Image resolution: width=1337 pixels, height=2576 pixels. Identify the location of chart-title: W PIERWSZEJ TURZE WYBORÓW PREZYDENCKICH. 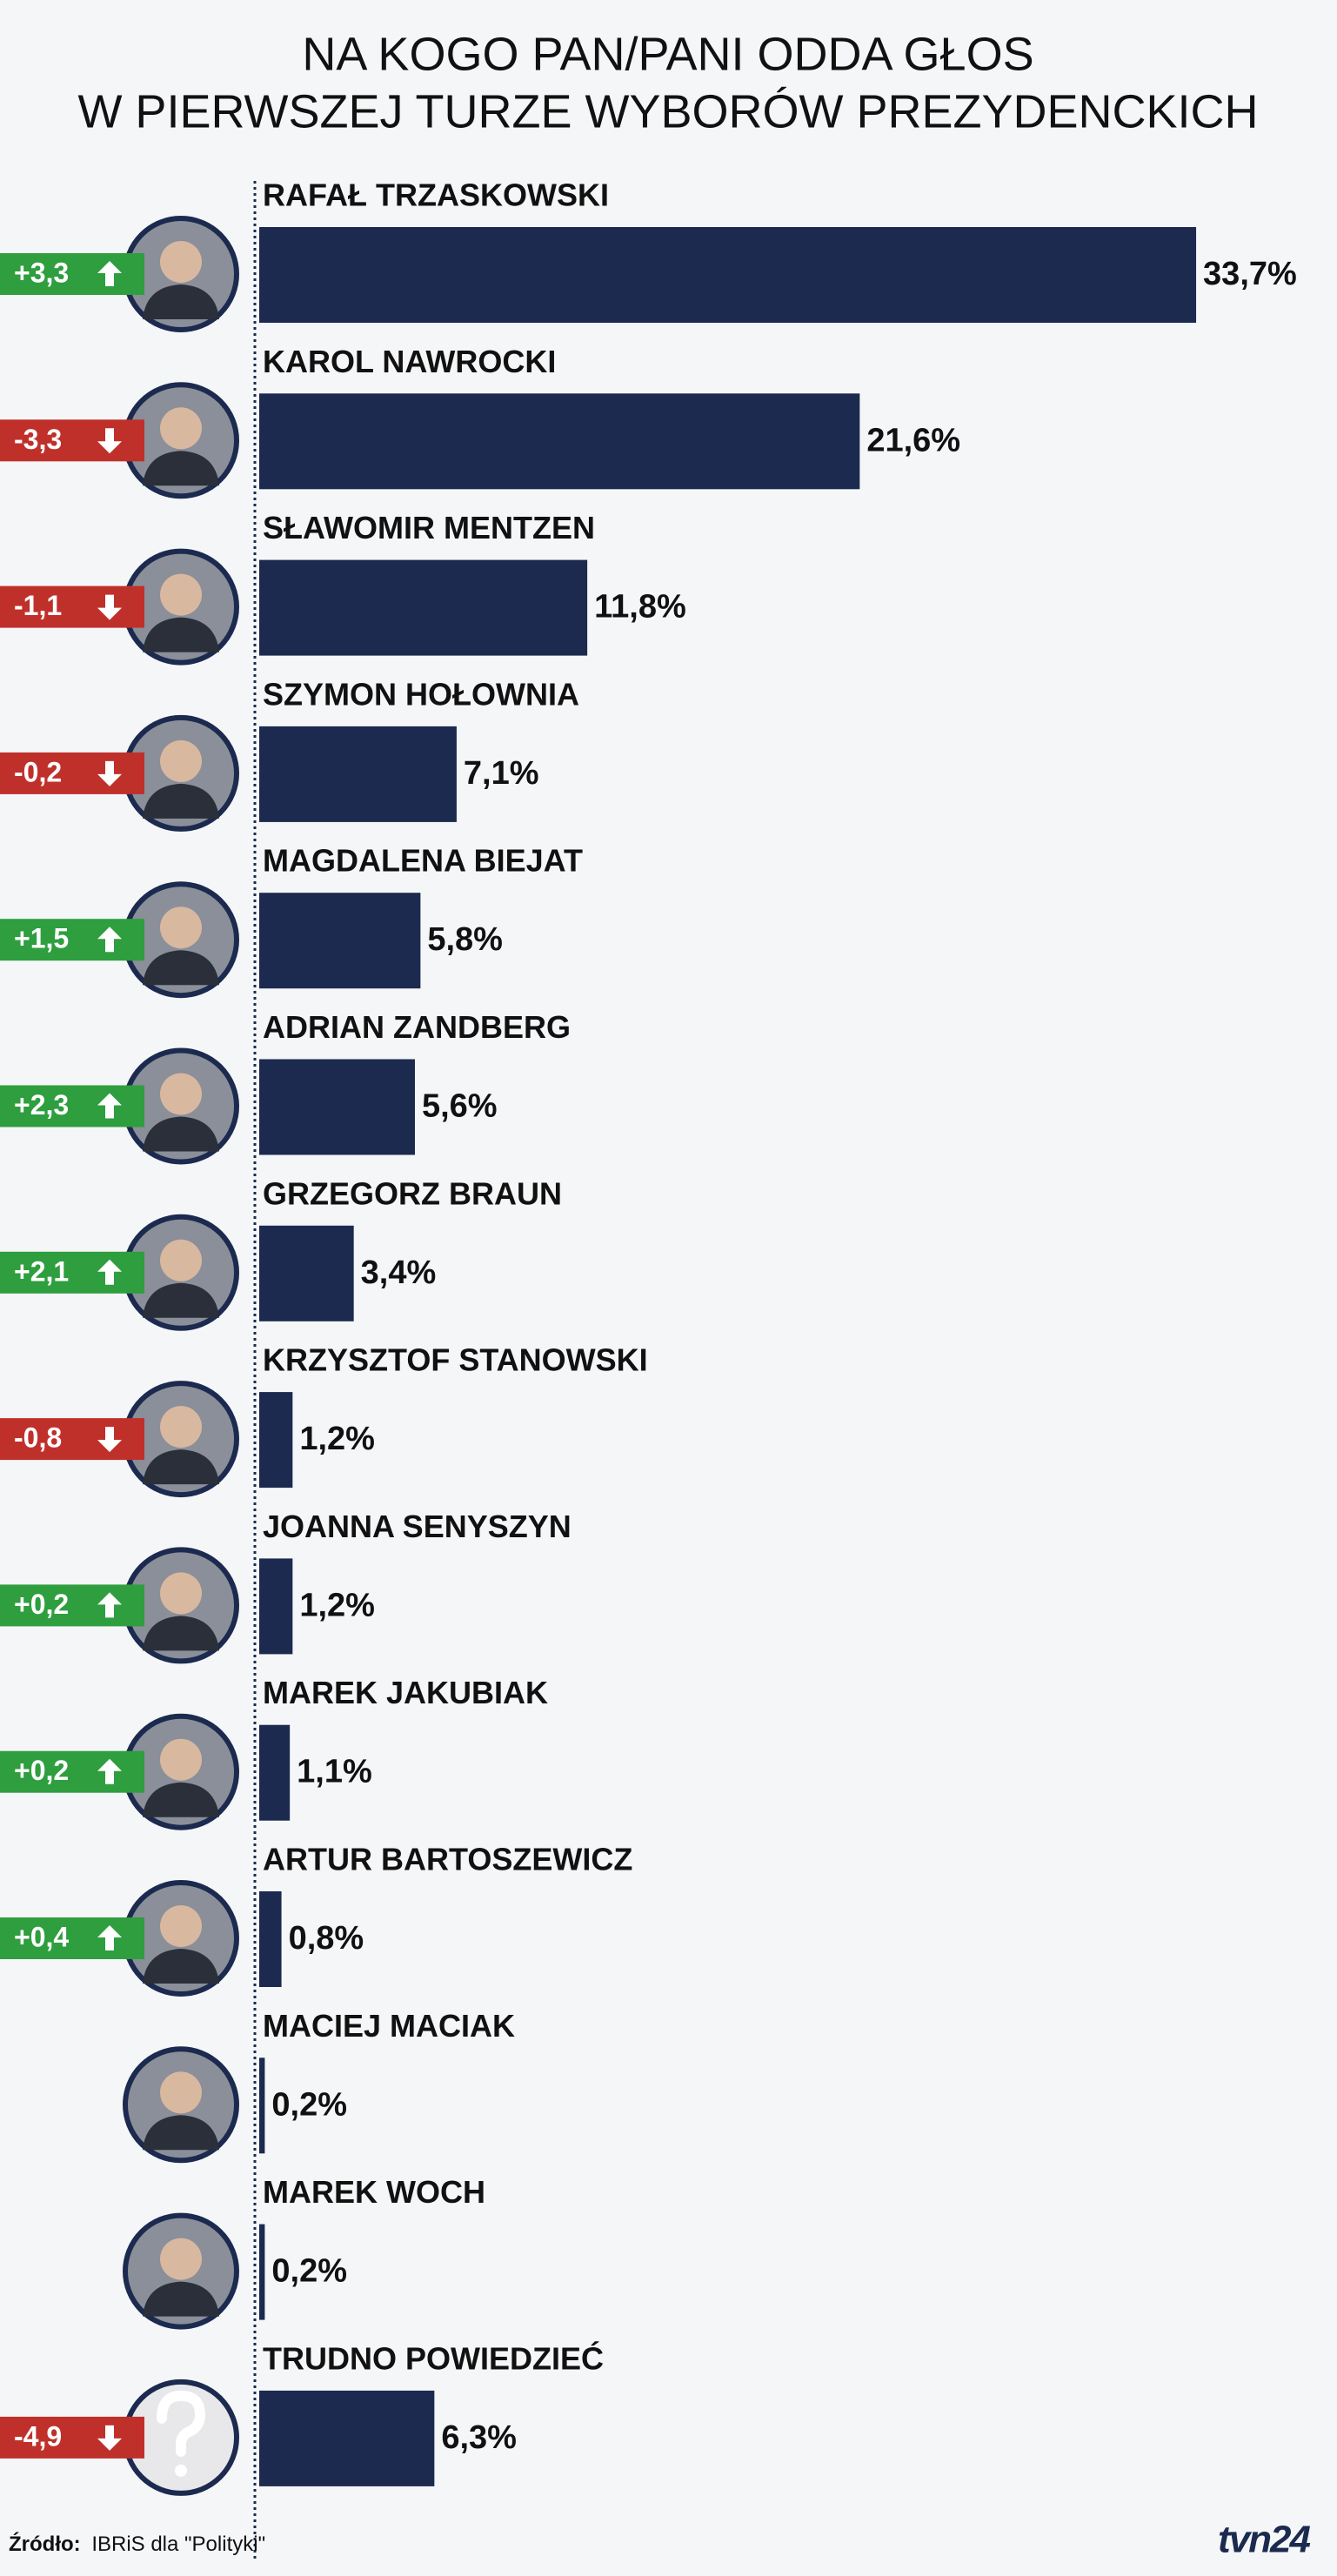
(667, 111).